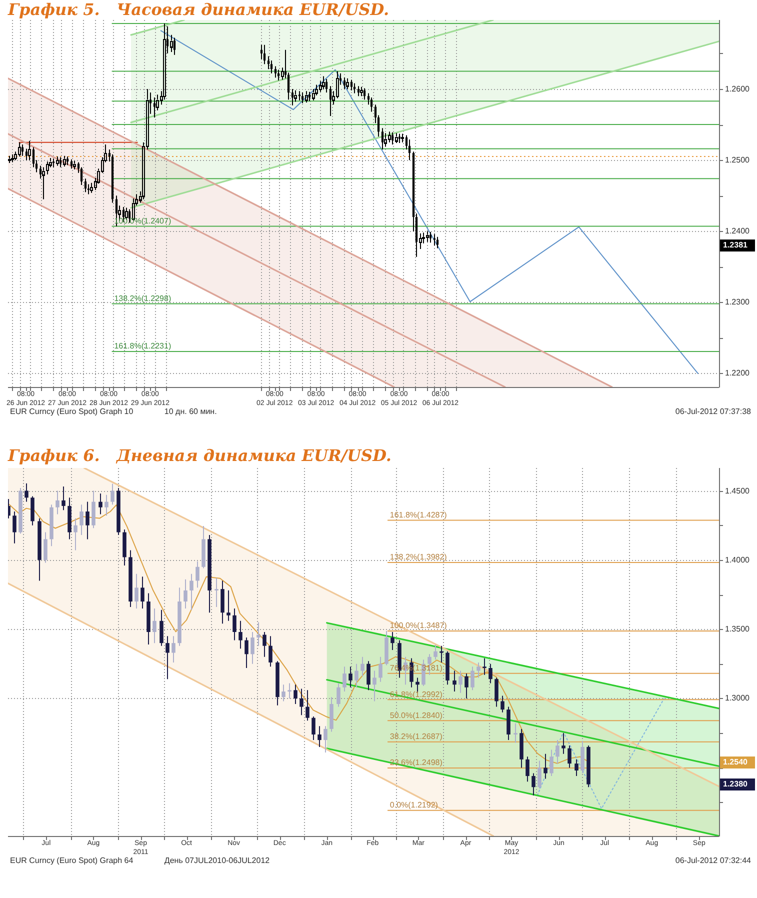 The width and height of the screenshot is (757, 898). Describe the element at coordinates (735, 245) in the screenshot. I see `y-tick-label: 1.2381` at that location.